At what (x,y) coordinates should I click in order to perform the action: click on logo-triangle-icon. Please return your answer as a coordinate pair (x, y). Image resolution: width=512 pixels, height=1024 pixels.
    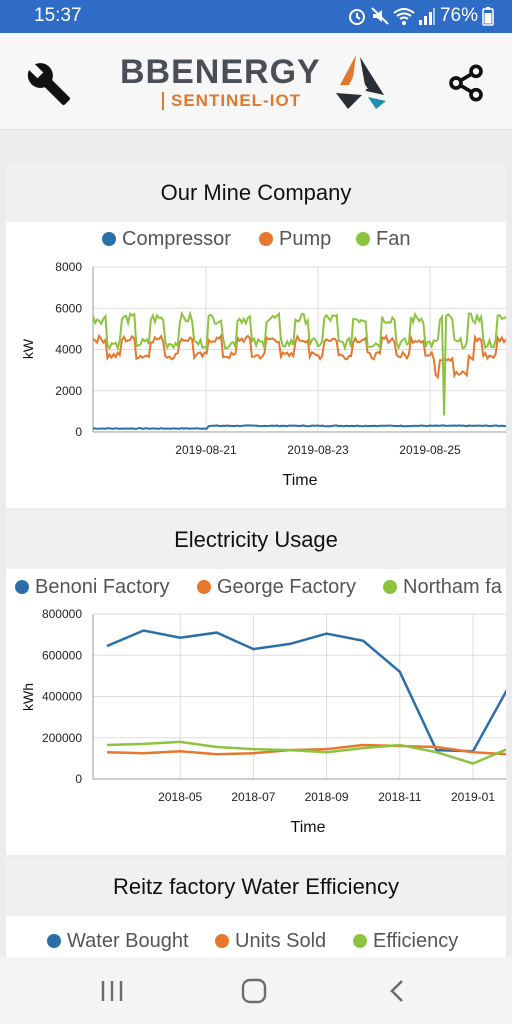
    Looking at the image, I should click on (361, 82).